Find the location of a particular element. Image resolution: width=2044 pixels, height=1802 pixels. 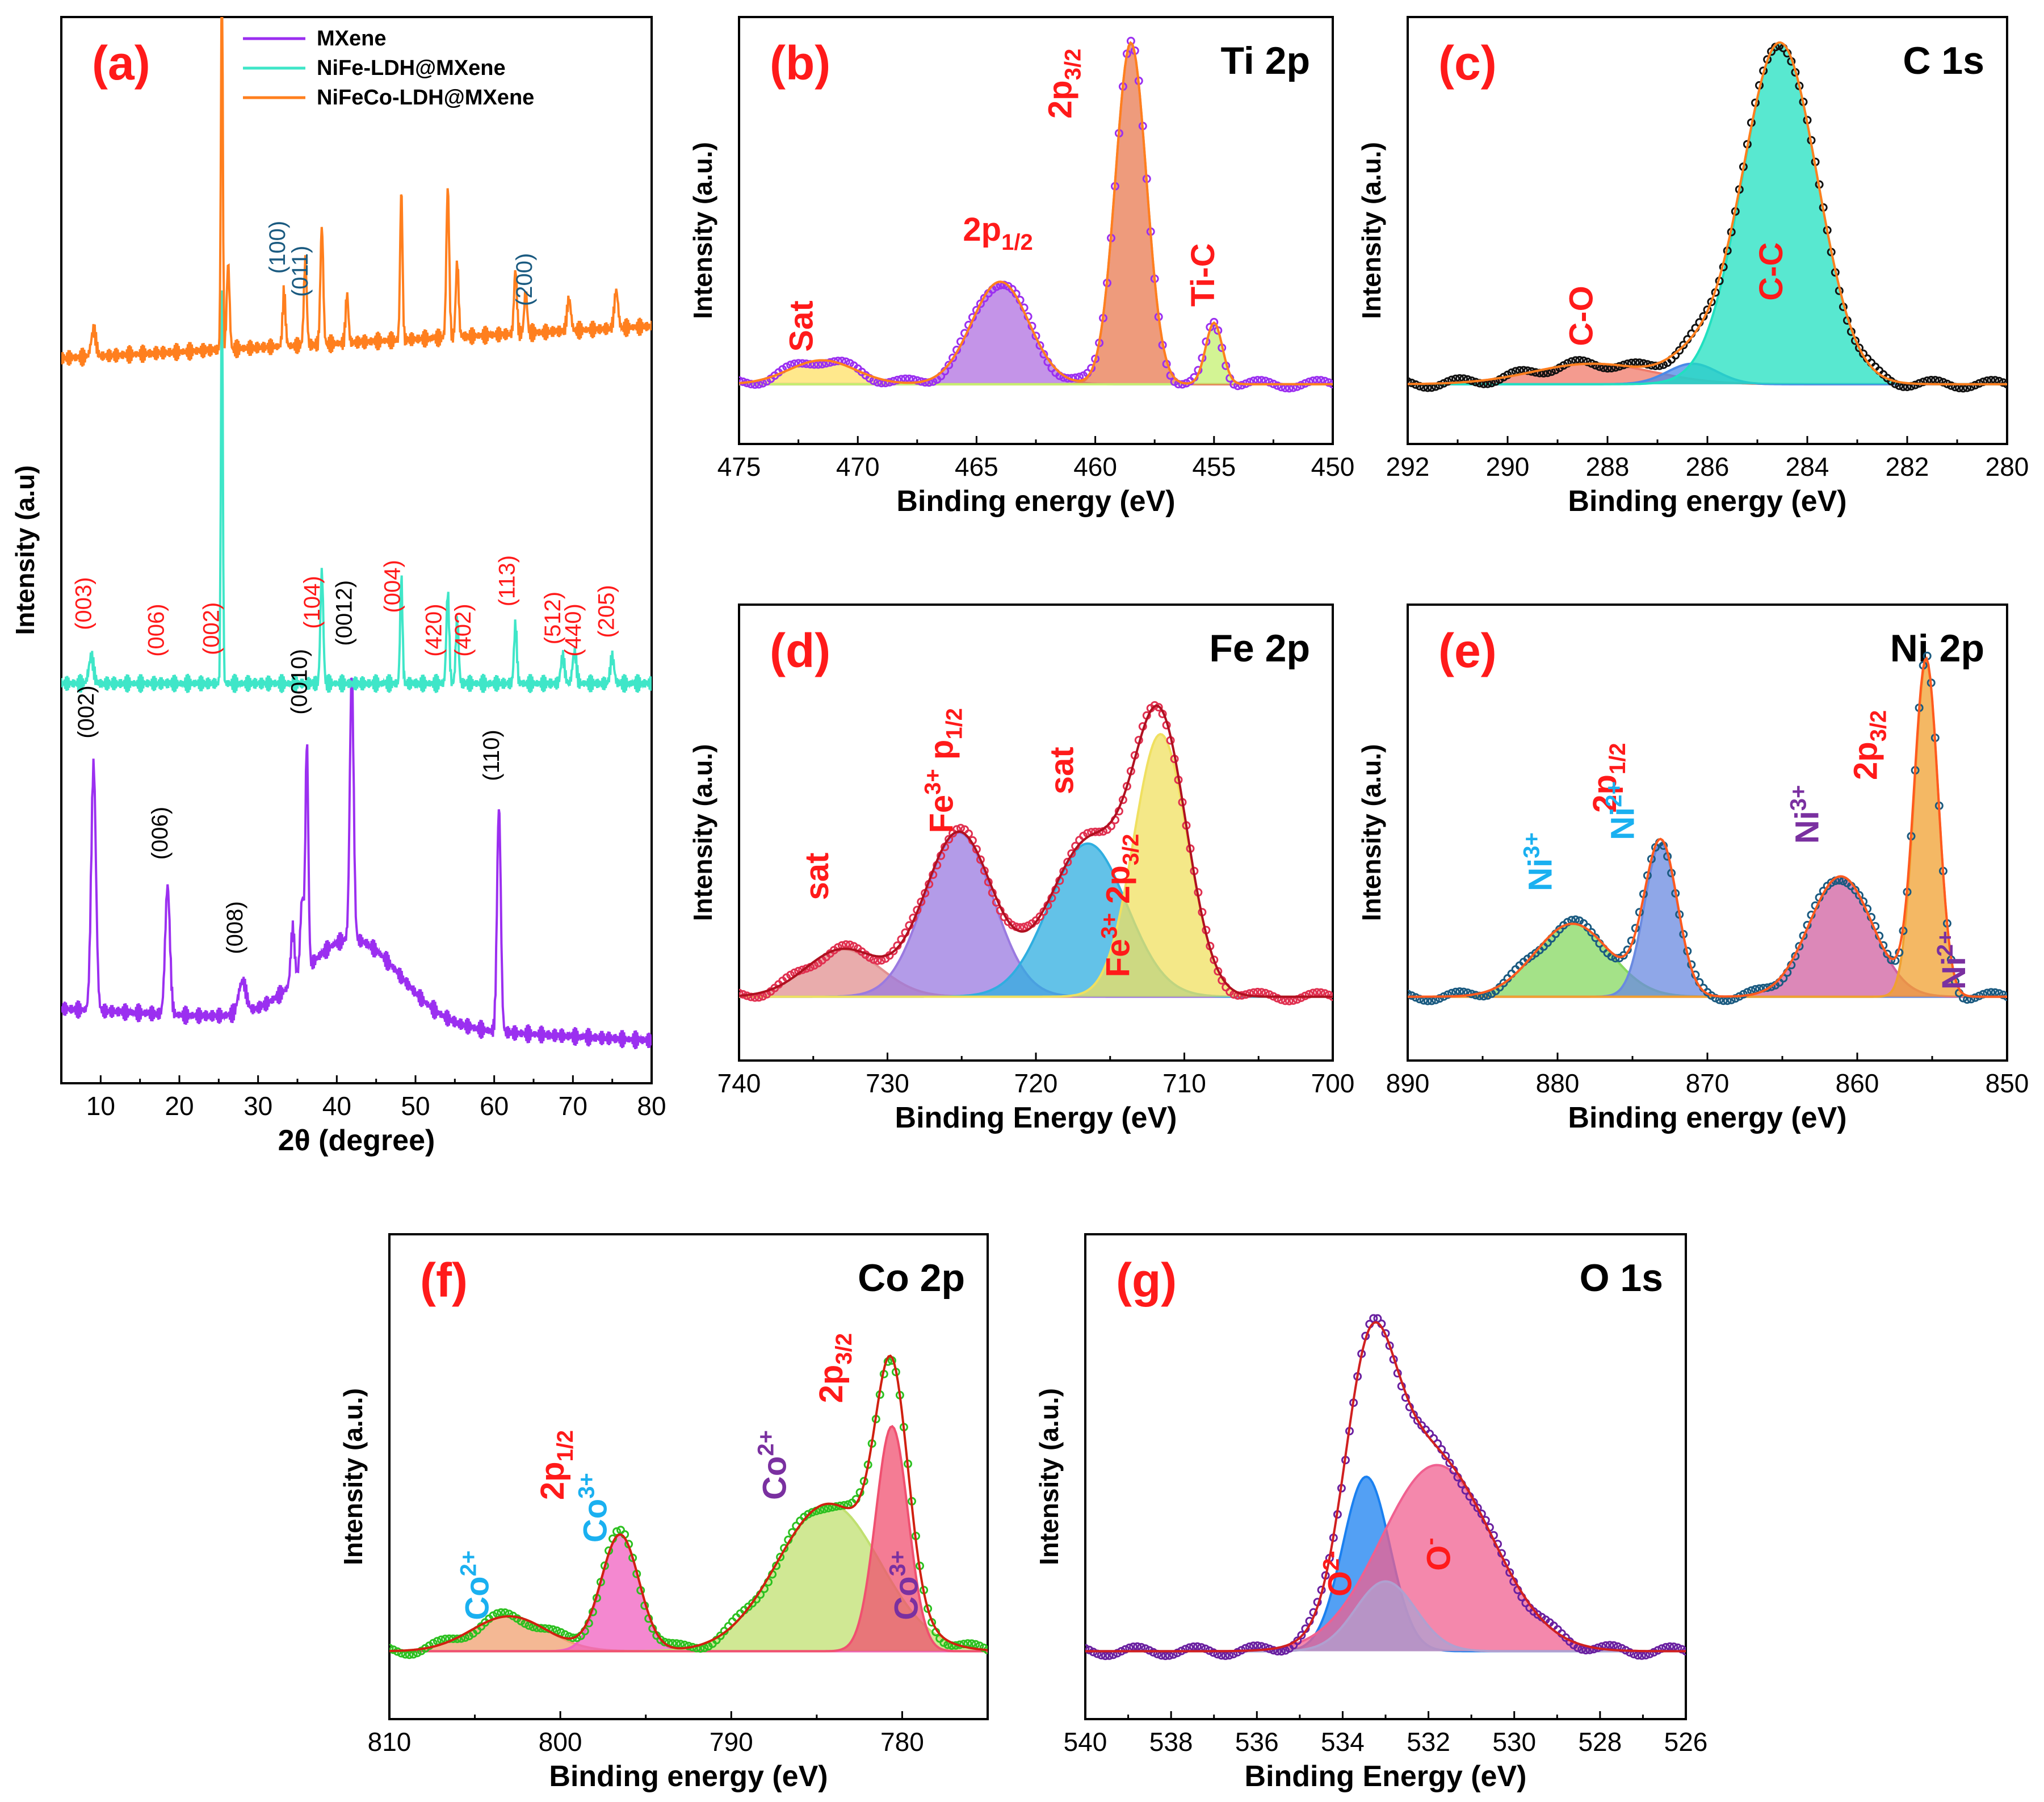

annotation-tail: 2p is located at coordinates (1119, 889).